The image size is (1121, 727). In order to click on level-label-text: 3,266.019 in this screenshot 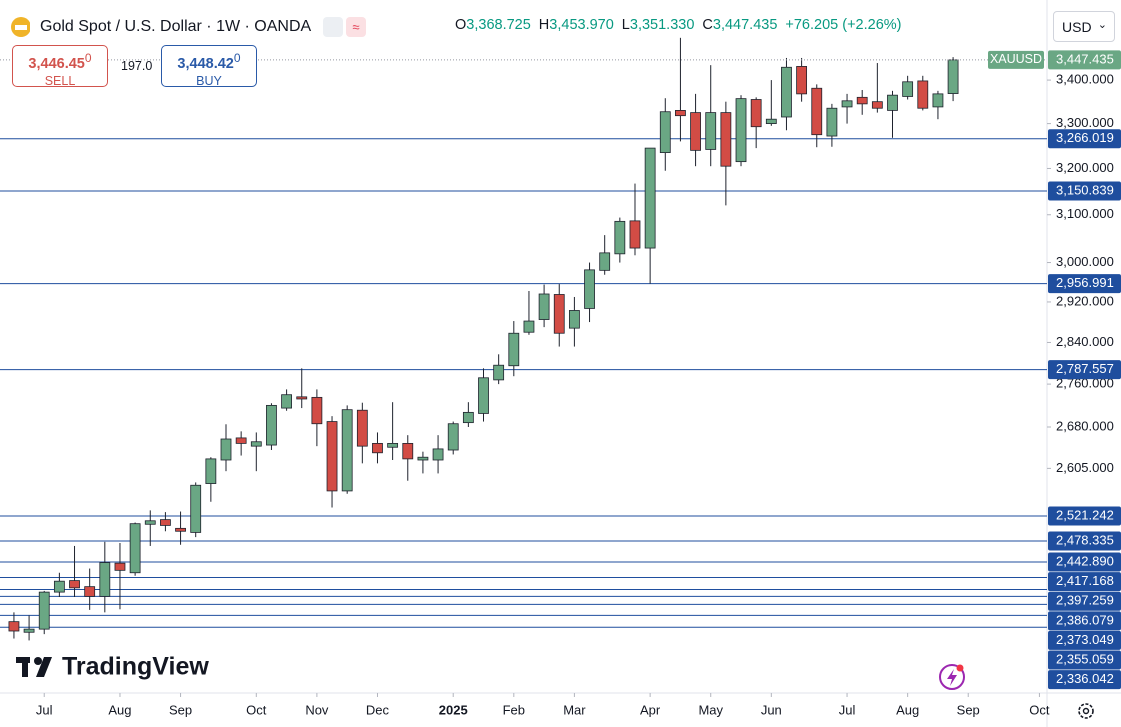, I will do `click(1085, 137)`.